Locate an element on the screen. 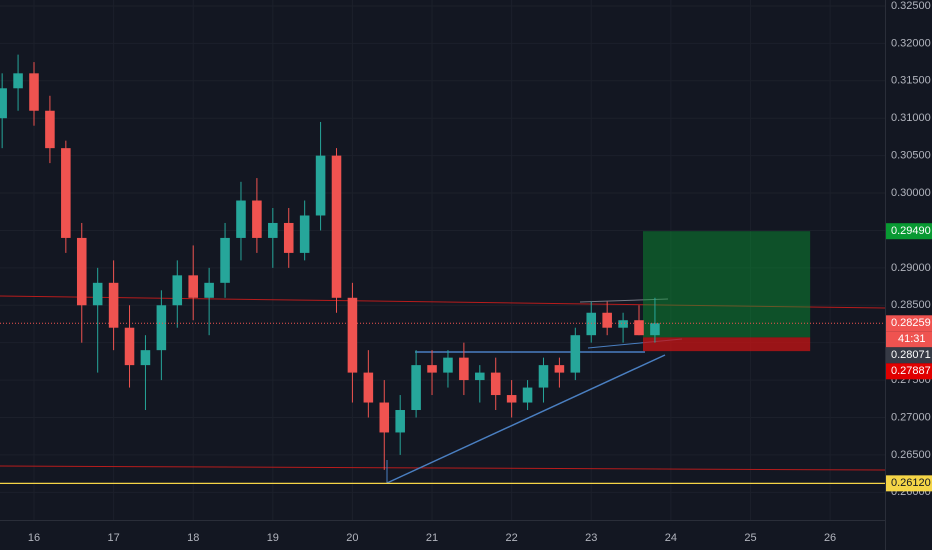 This screenshot has height=550, width=932. price-label: 0.26120 is located at coordinates (911, 483).